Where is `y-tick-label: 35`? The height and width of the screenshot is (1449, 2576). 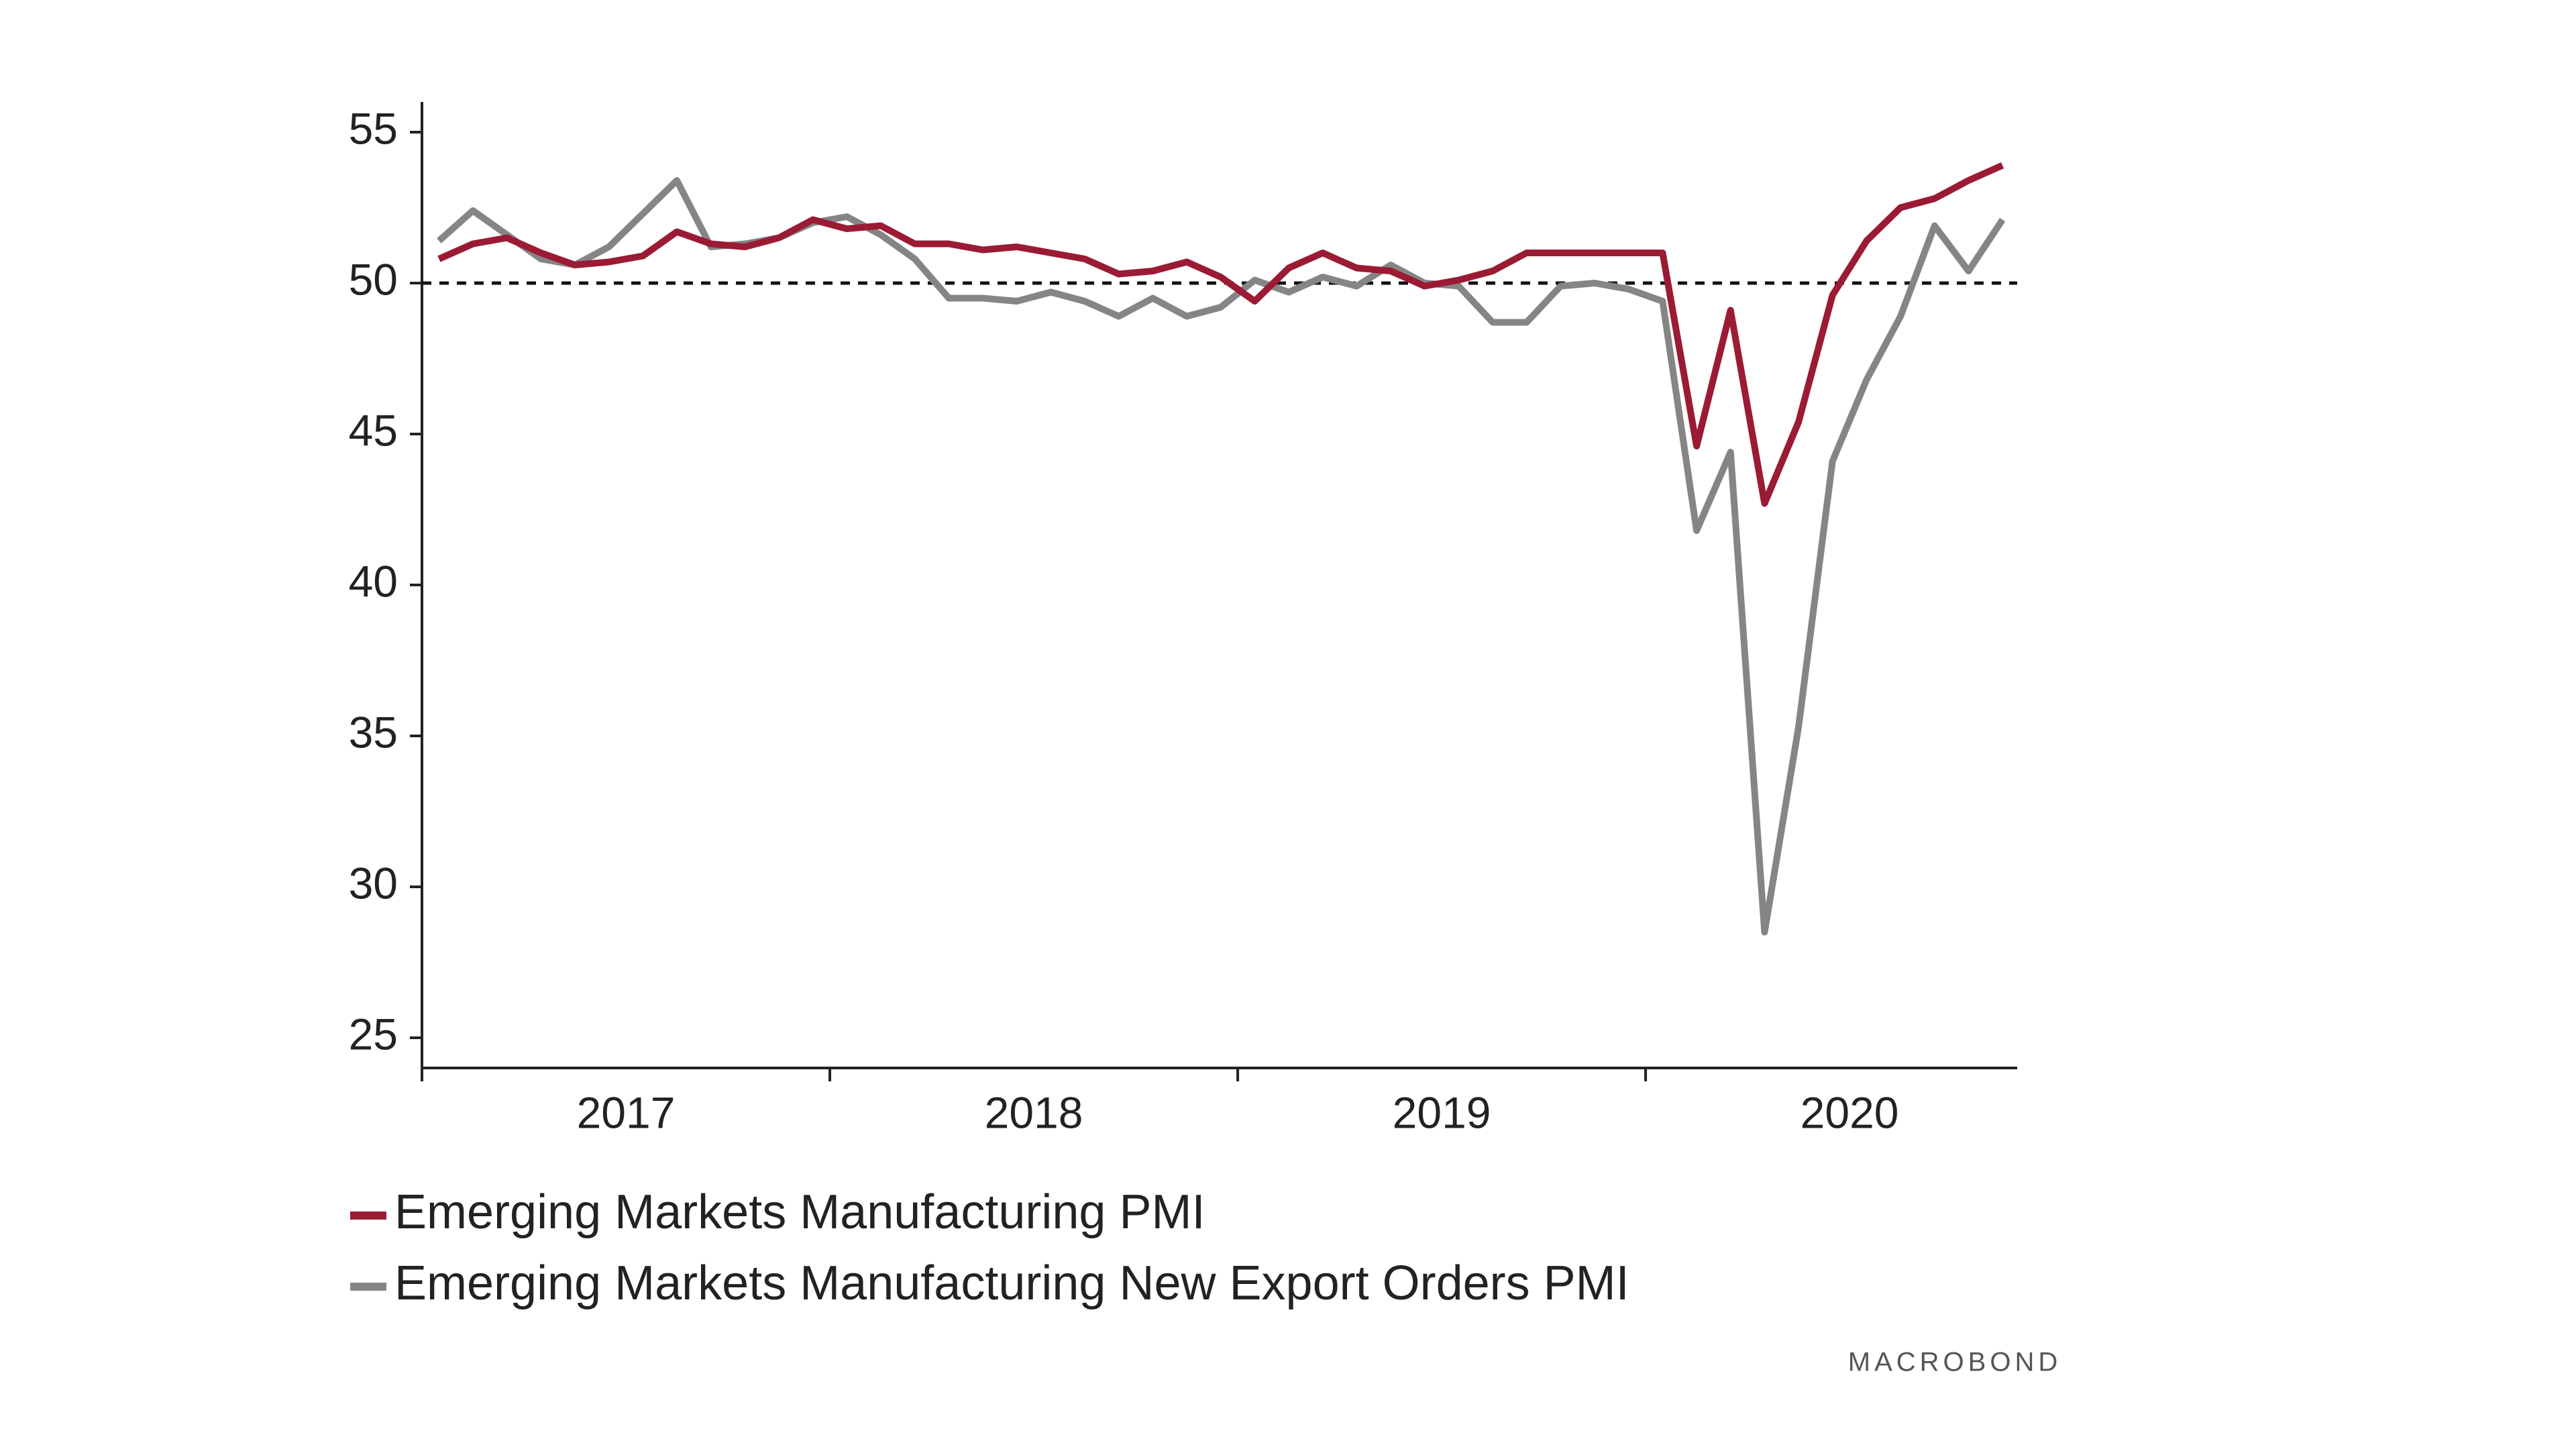
y-tick-label: 35 is located at coordinates (373, 732).